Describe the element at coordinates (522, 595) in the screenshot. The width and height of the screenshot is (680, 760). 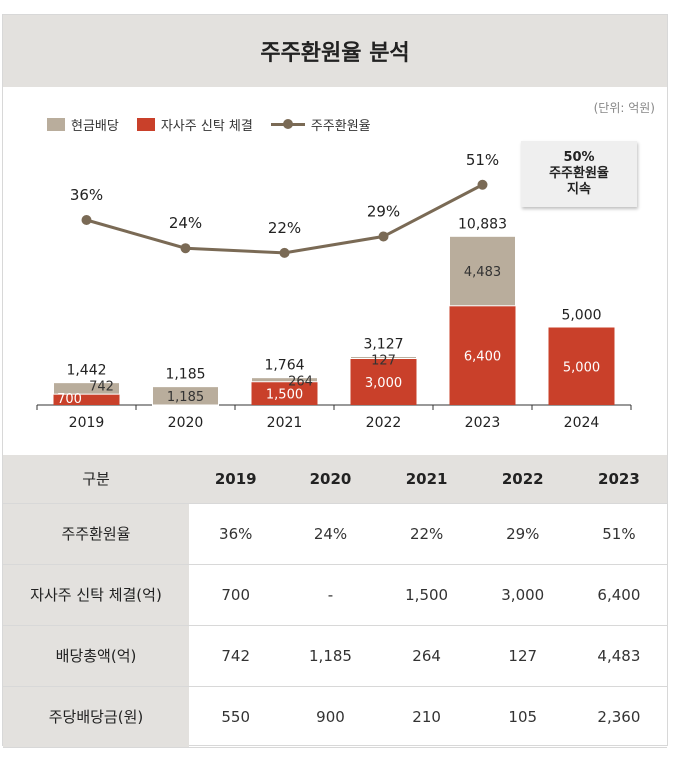
I see `table-cell: 3,000` at that location.